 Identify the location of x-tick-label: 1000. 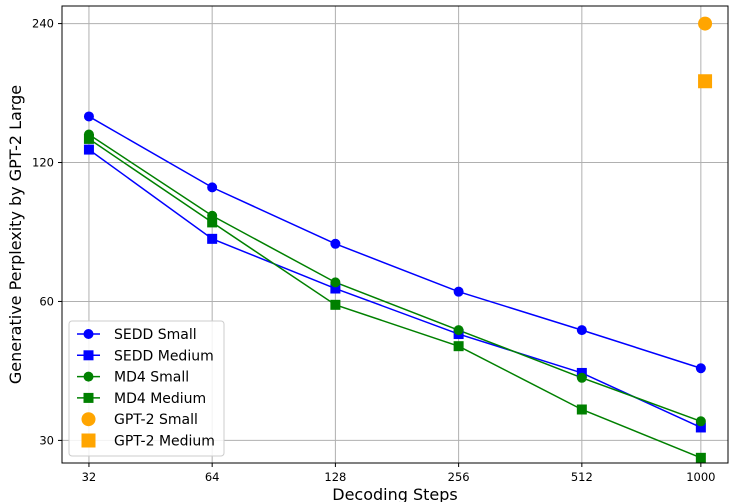
(700, 477).